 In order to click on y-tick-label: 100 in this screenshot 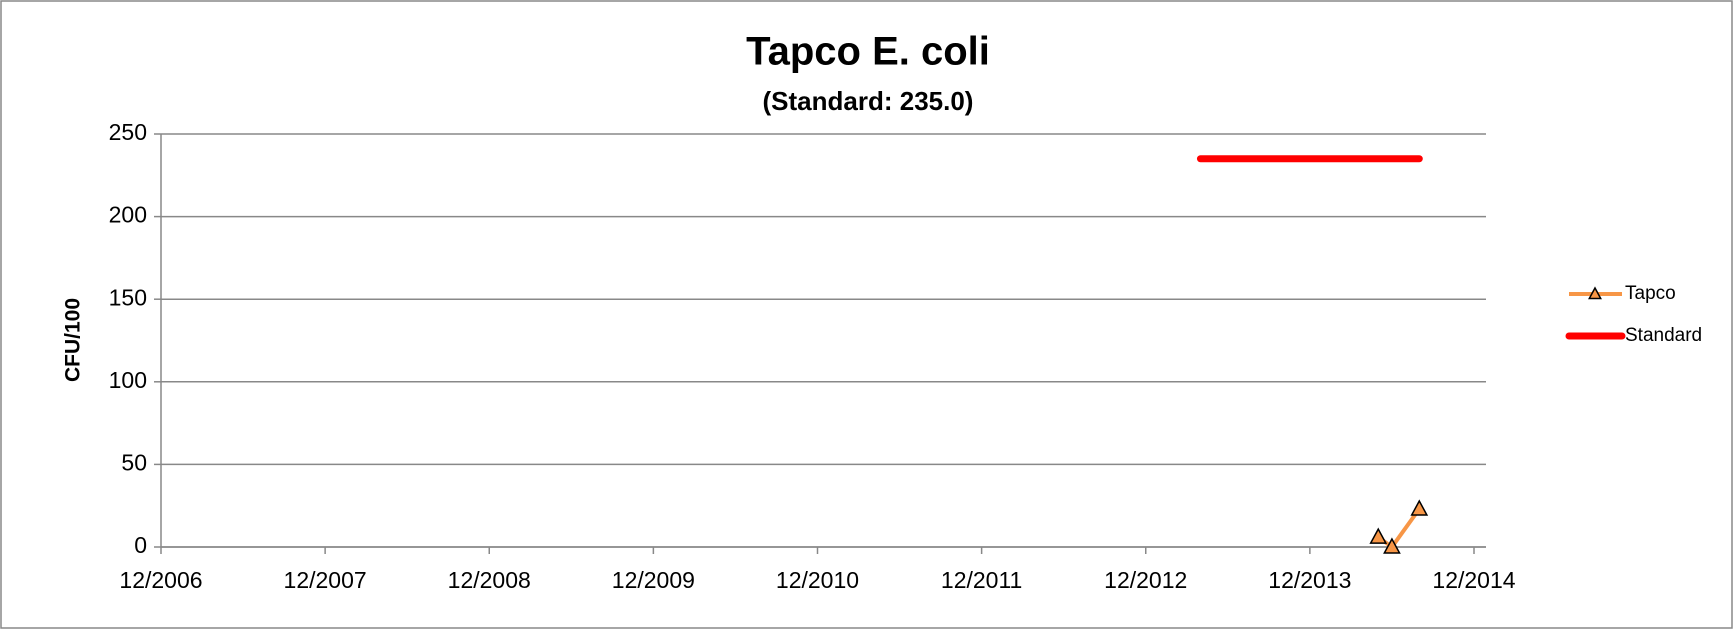, I will do `click(128, 380)`.